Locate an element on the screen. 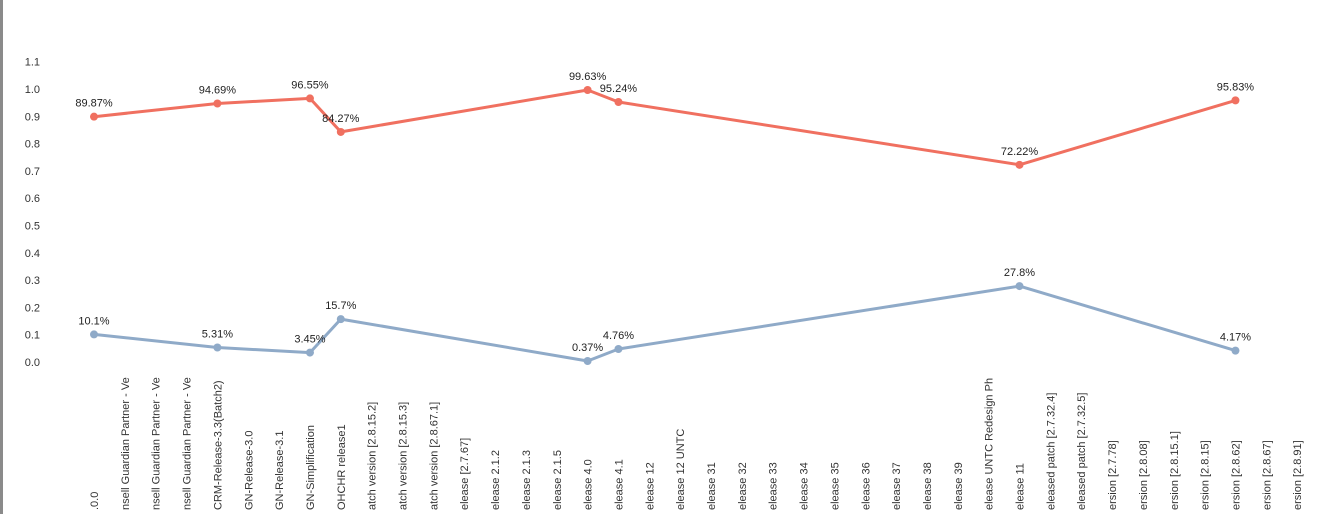 Image resolution: width=1322 pixels, height=519 pixels. x-tick-label: ersion [2.8.15.1] is located at coordinates (1175, 470).